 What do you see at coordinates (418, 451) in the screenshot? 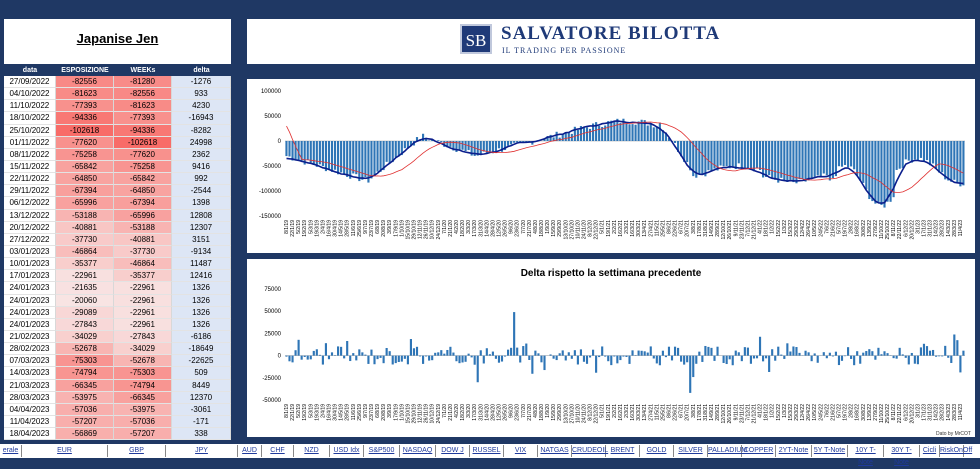
I see `nav-link-nasdaq: NASDAQ` at bounding box center [418, 451].